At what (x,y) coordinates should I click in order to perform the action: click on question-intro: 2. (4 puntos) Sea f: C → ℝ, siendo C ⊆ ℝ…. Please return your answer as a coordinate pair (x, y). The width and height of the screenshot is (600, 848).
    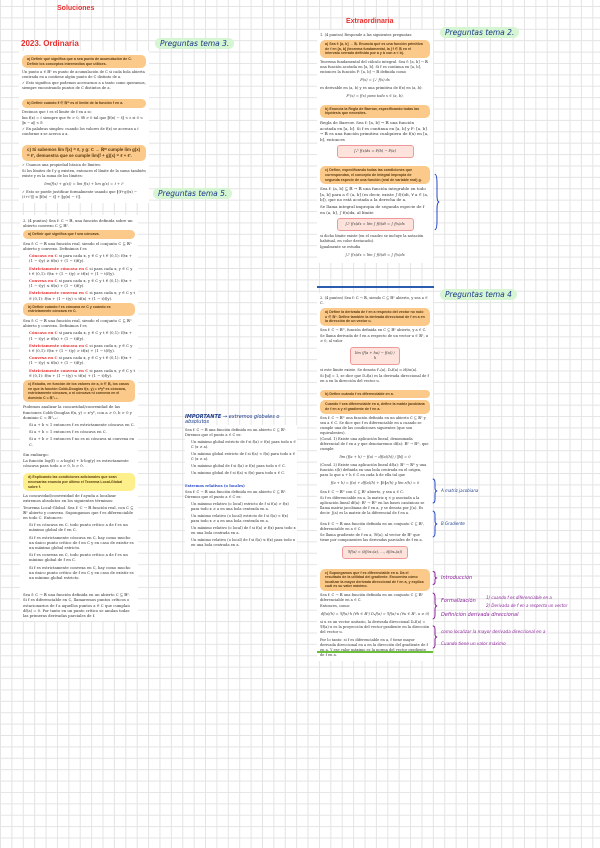
    Looking at the image, I should click on (374, 300).